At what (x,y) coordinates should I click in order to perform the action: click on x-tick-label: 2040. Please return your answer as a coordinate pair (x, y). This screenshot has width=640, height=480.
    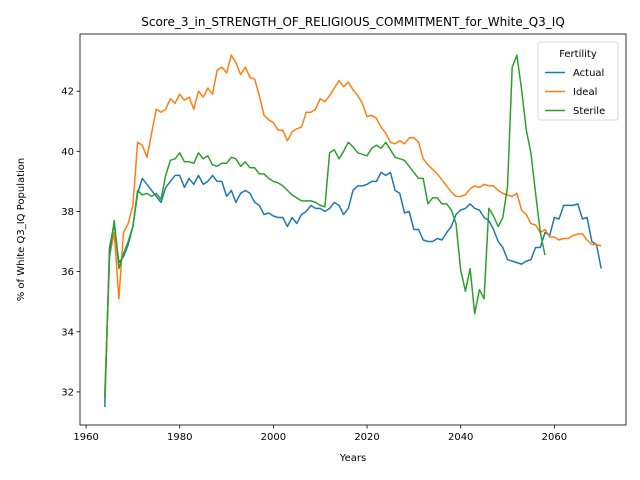
    Looking at the image, I should click on (460, 437).